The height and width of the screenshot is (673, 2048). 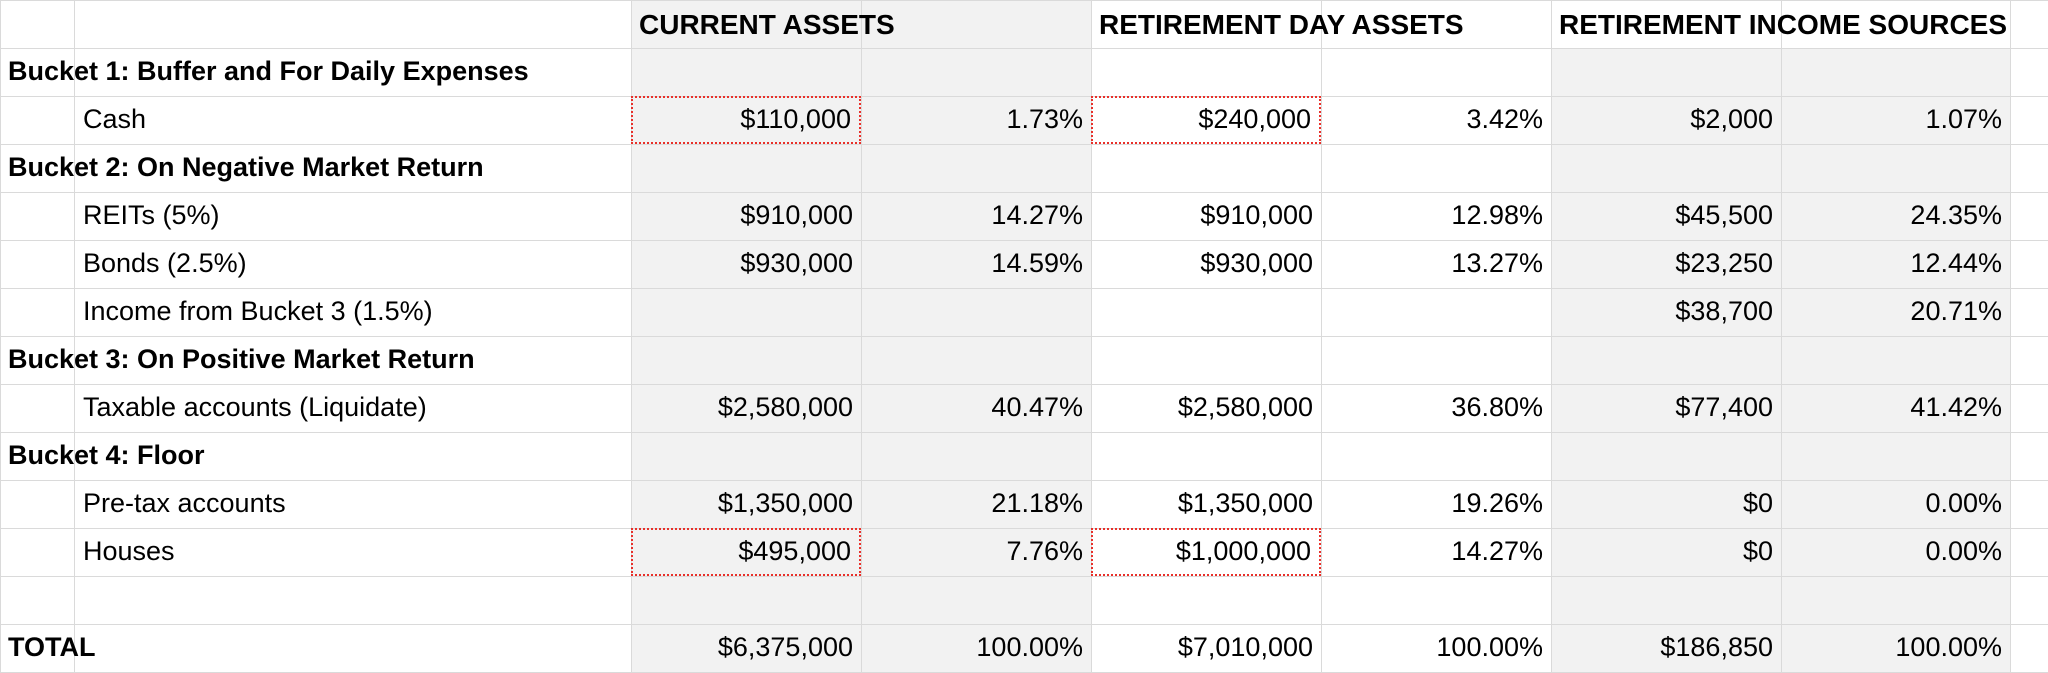 What do you see at coordinates (1245, 407) in the screenshot?
I see `taxable-retirement-value: $2,580,000` at bounding box center [1245, 407].